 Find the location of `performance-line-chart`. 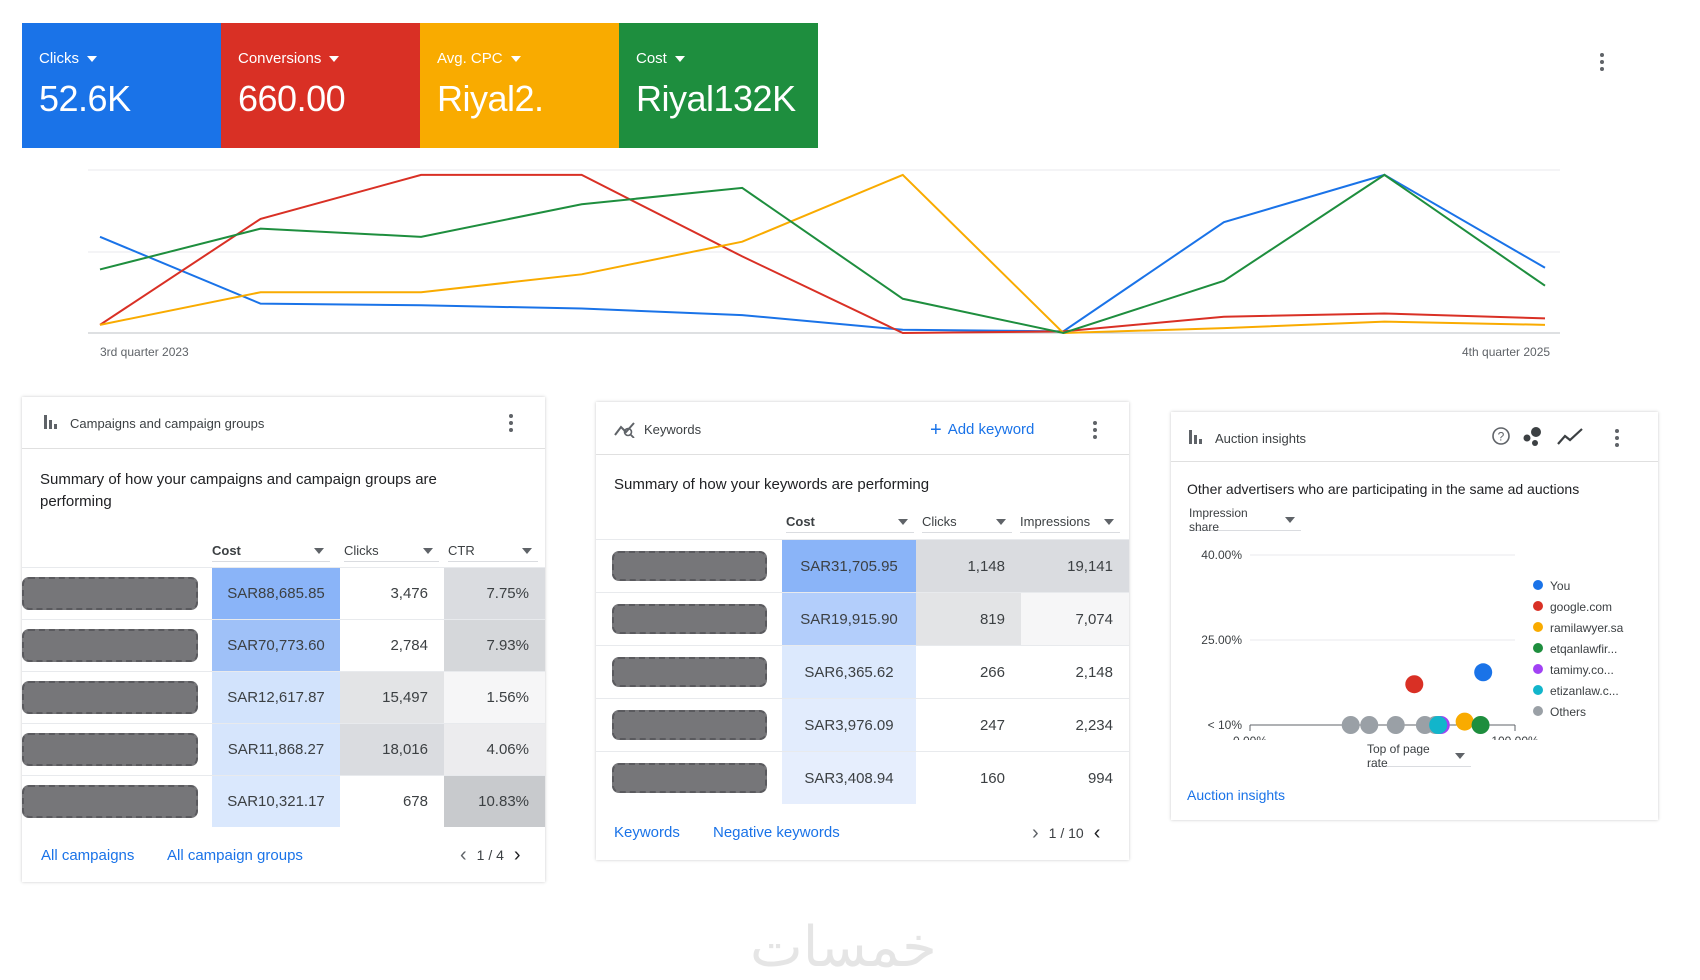

performance-line-chart is located at coordinates (824, 252).